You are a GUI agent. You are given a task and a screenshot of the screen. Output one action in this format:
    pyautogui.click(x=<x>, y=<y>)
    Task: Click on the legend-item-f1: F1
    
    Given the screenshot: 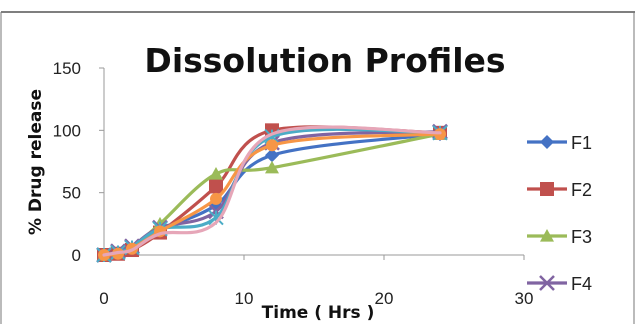 What is the action you would take?
    pyautogui.click(x=559, y=143)
    